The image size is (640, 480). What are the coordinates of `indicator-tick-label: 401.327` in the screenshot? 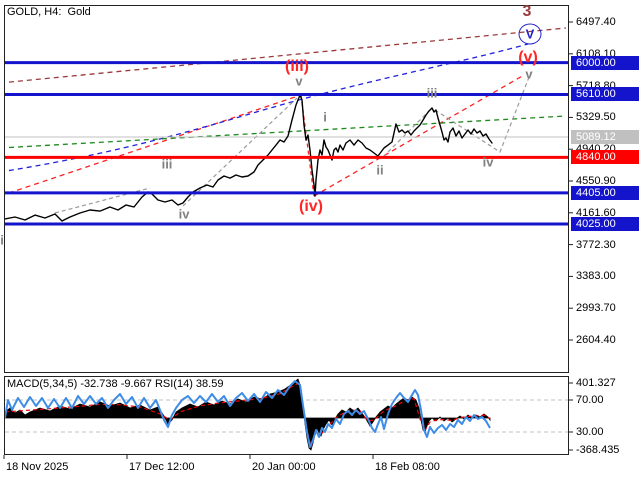 It's located at (596, 383).